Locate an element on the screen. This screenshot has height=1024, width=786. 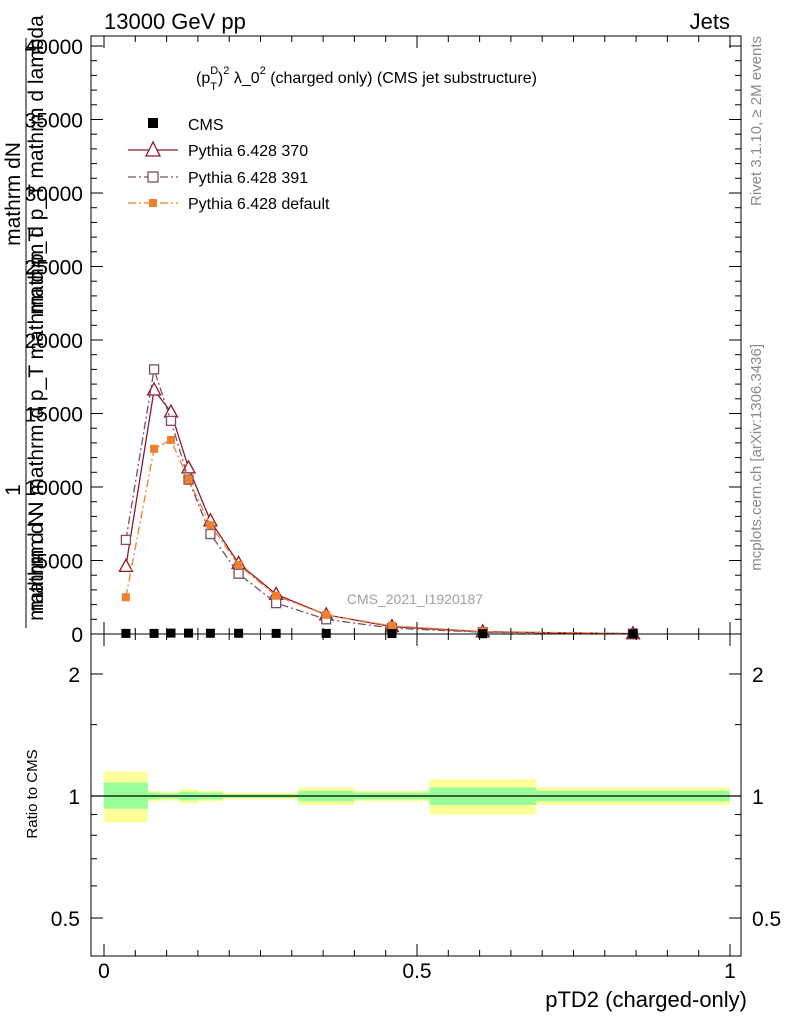
title-lambda: λ_0 is located at coordinates (244, 78).